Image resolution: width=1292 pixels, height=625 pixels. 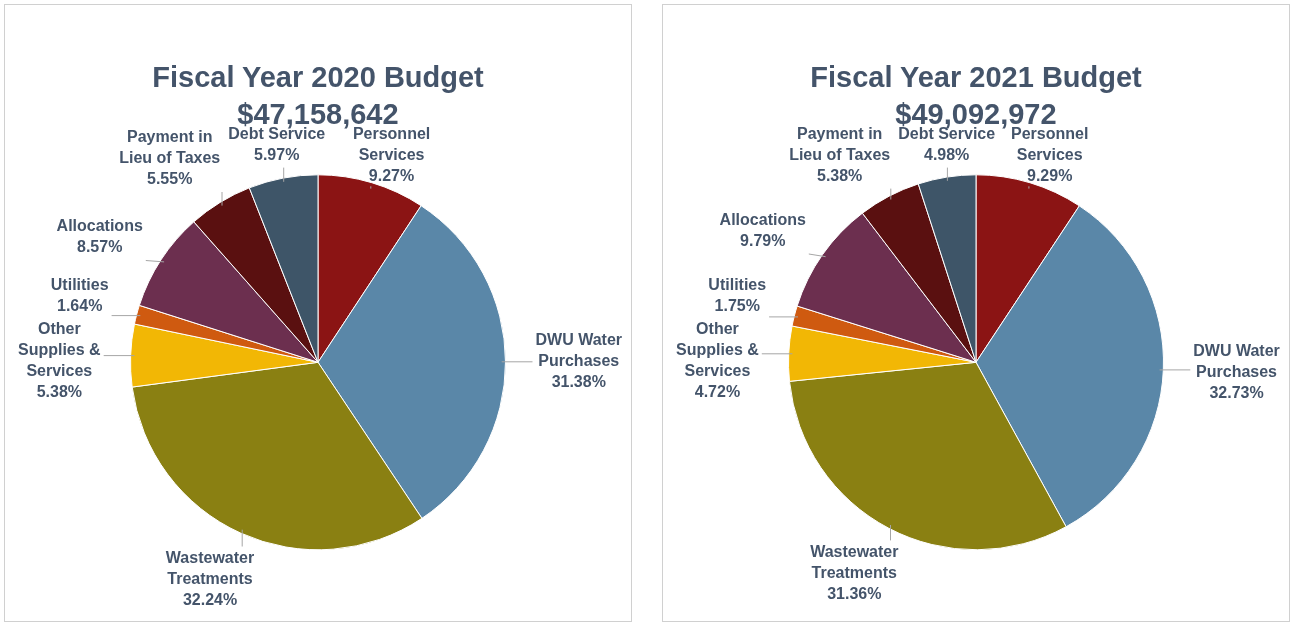 What do you see at coordinates (976, 77) in the screenshot?
I see `chart-title: Fiscal Year 2021 Budget` at bounding box center [976, 77].